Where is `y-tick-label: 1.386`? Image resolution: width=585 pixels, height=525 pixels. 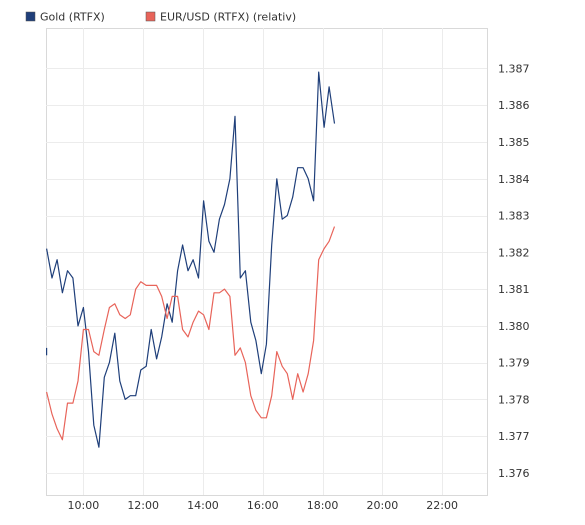
y-tick-label: 1.386 is located at coordinates (514, 105).